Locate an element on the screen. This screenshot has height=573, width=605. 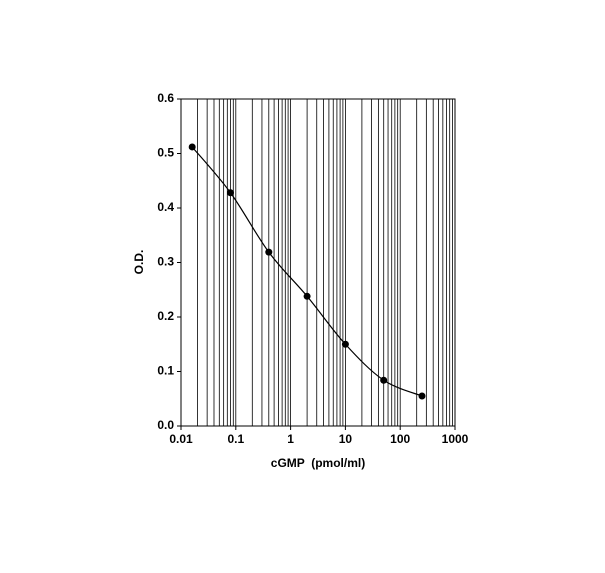
y-tick-label: 0.4 is located at coordinates (165, 207).